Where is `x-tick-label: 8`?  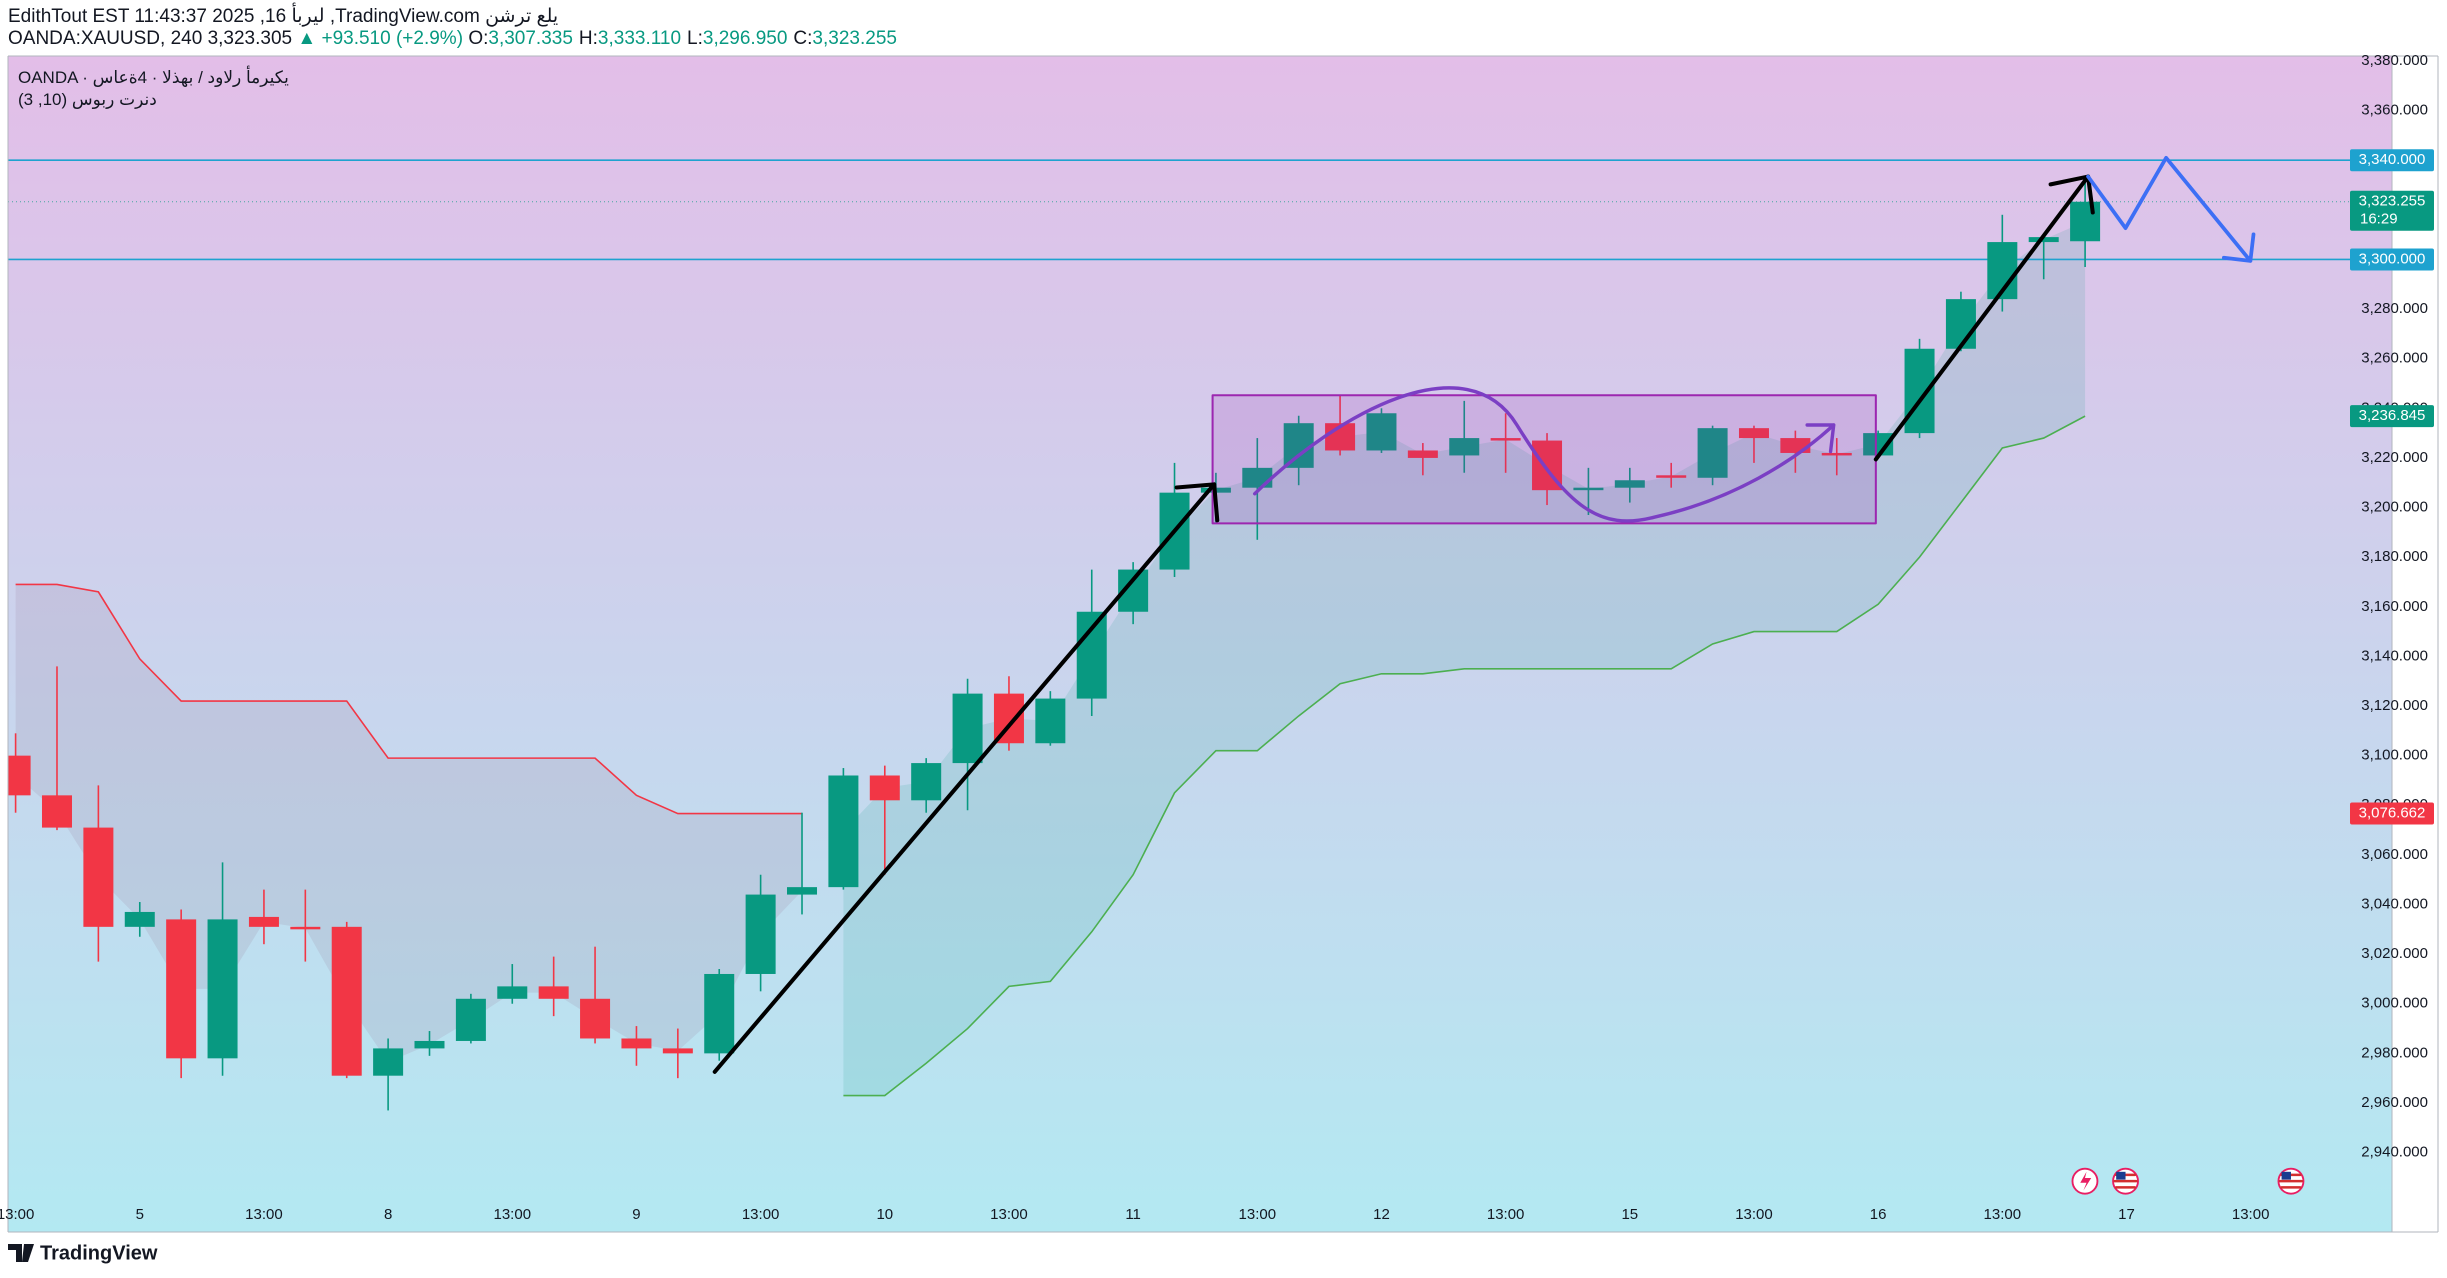 x-tick-label: 8 is located at coordinates (388, 1214).